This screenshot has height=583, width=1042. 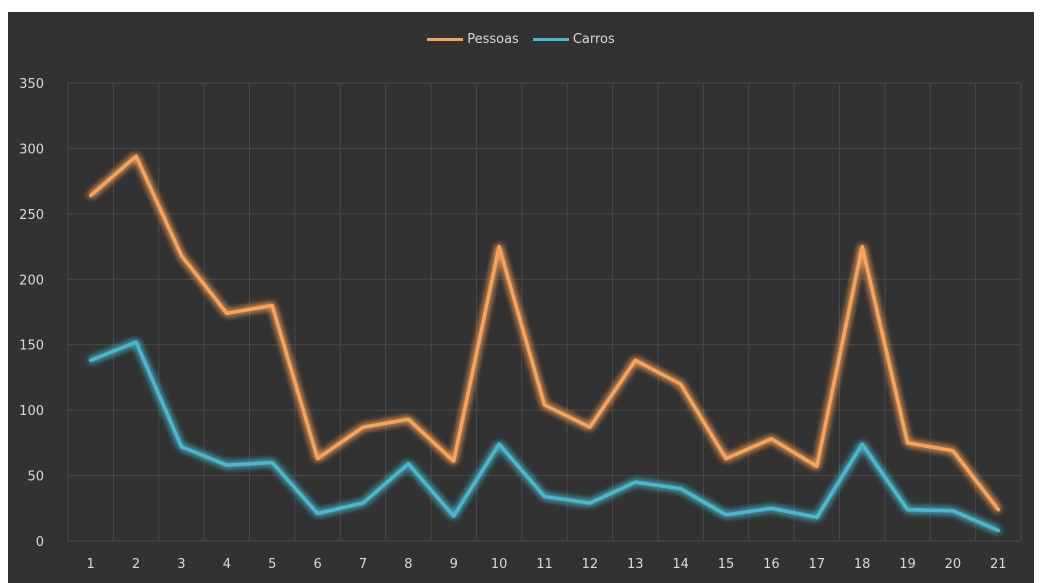 What do you see at coordinates (408, 564) in the screenshot?
I see `x-tick-label: 8` at bounding box center [408, 564].